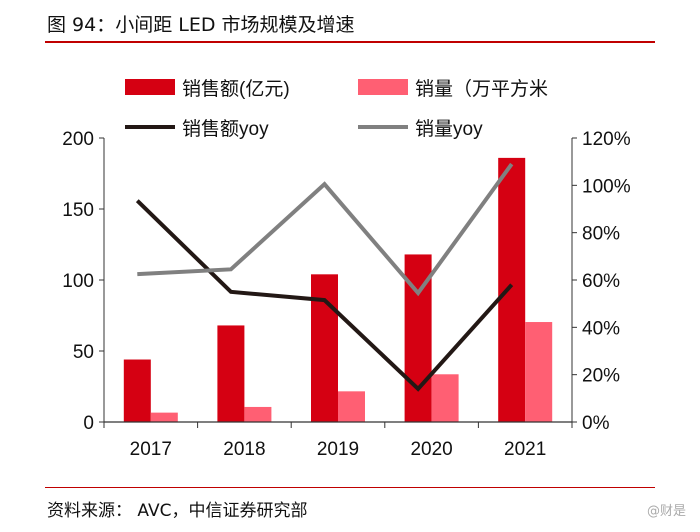  Describe the element at coordinates (350, 487) in the screenshot. I see `source-divider` at that location.